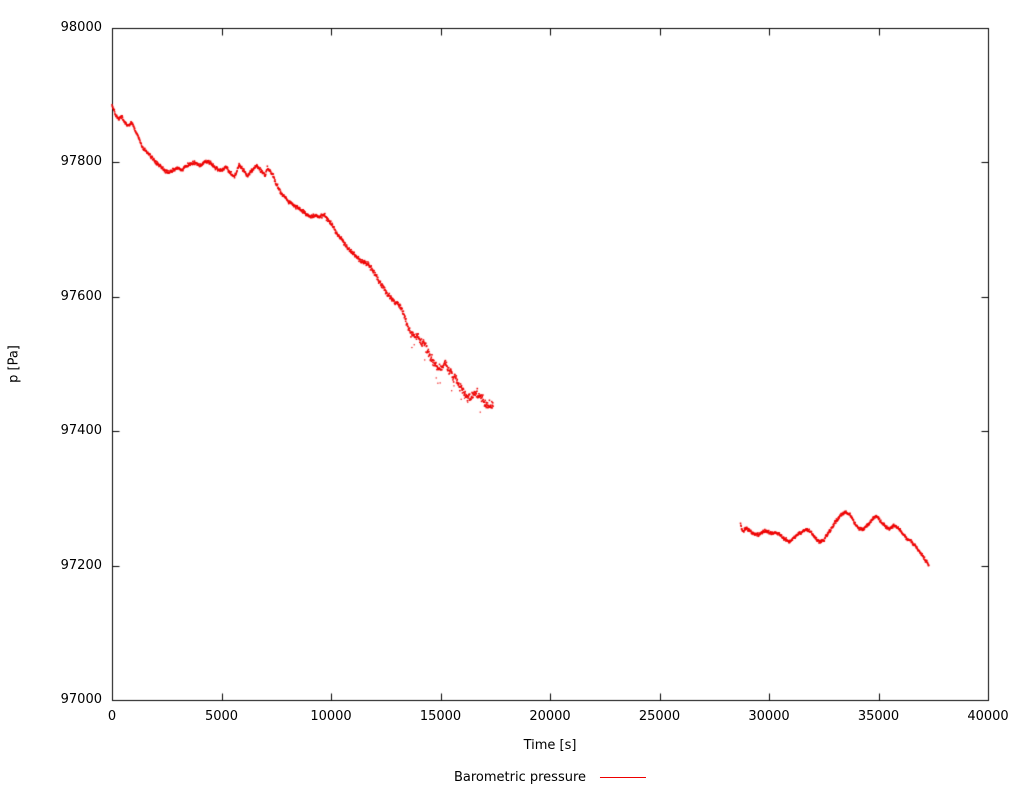  Describe the element at coordinates (221, 716) in the screenshot. I see `x-tick-label: 5000` at that location.